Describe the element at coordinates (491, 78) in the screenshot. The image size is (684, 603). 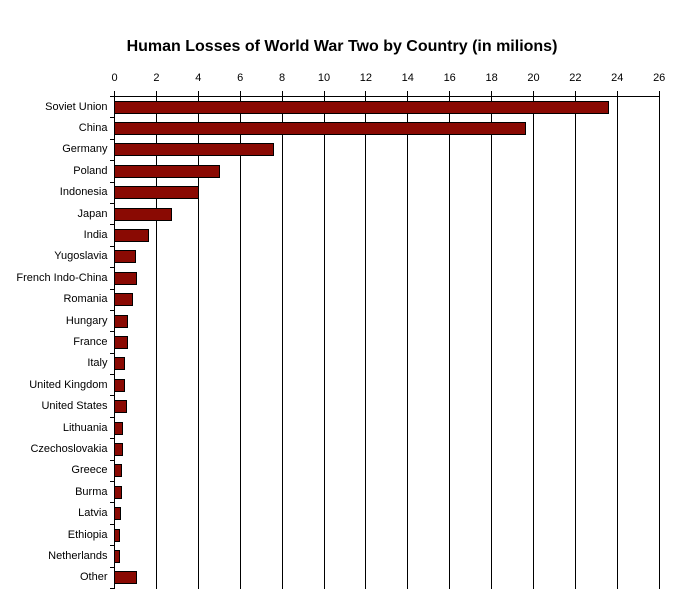
I see `x-axis-label-18: 18` at that location.